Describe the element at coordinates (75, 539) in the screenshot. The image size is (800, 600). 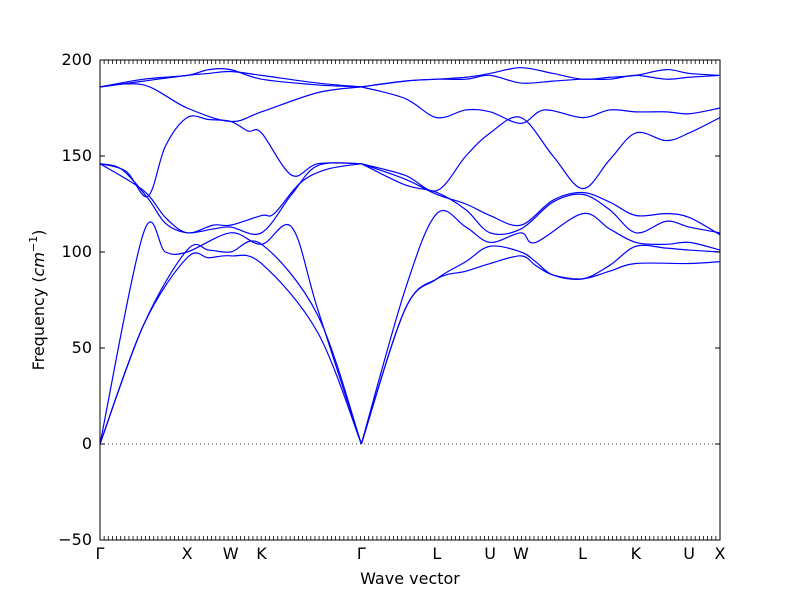
I see `y-tick-label: −50` at that location.